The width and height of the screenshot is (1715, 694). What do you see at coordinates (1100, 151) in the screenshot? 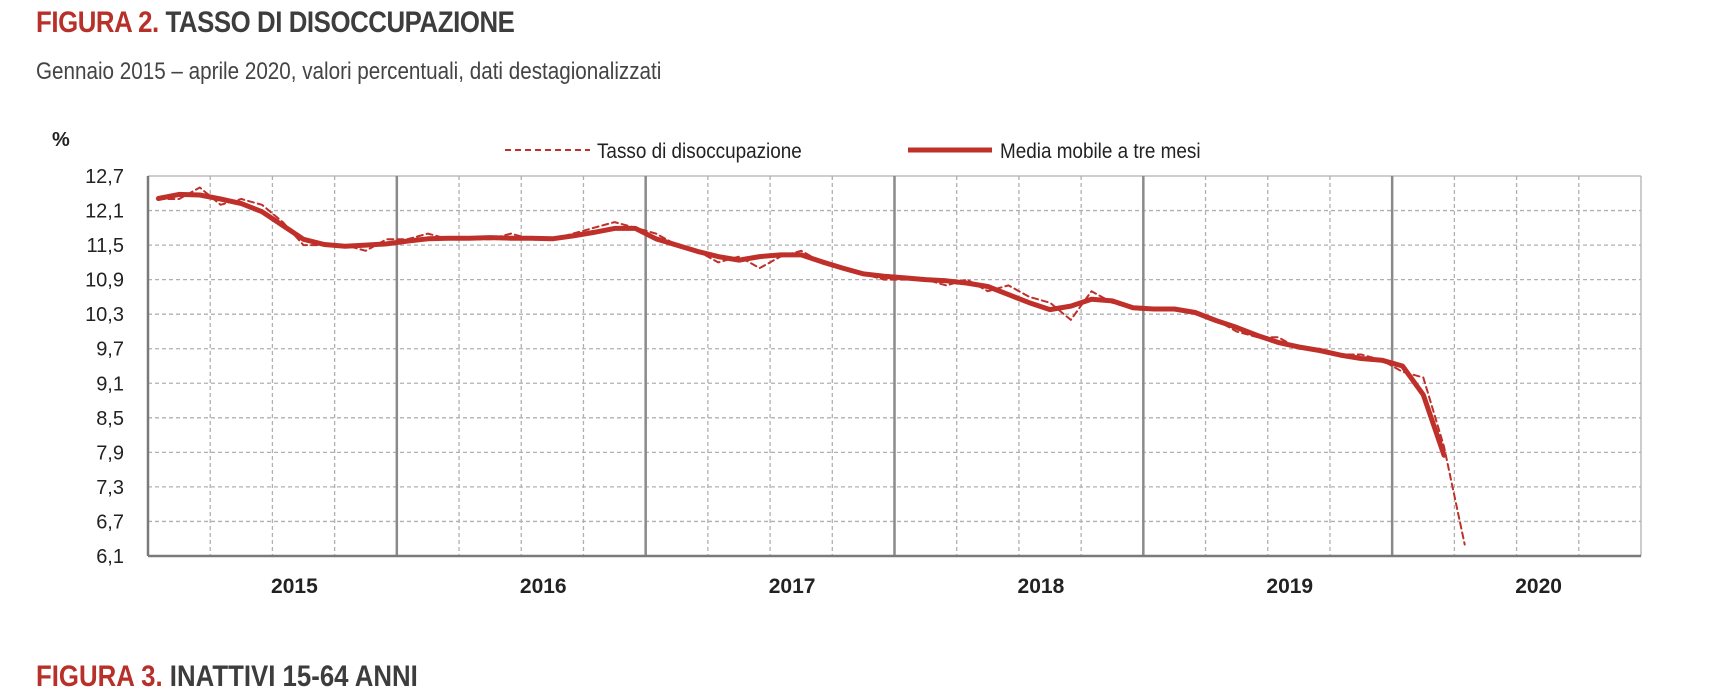
I see `legend-label-moving-average: Media mobile a tre mesi` at bounding box center [1100, 151].